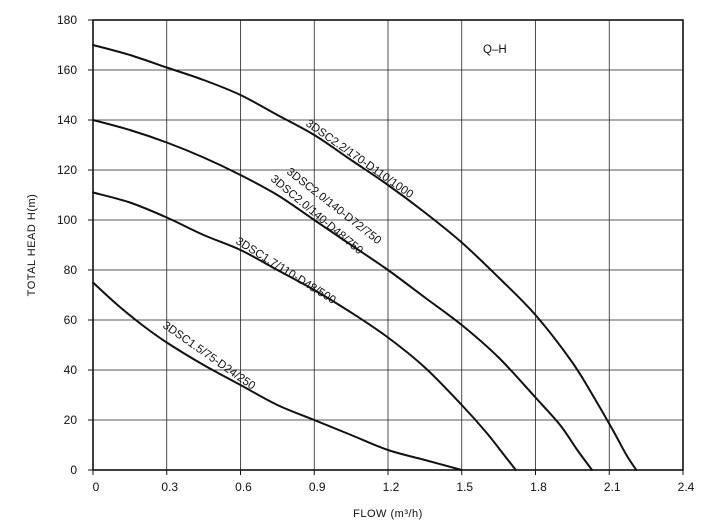 The width and height of the screenshot is (717, 530). I want to click on y-axis-title: TOTAL HEAD H(m), so click(32, 245).